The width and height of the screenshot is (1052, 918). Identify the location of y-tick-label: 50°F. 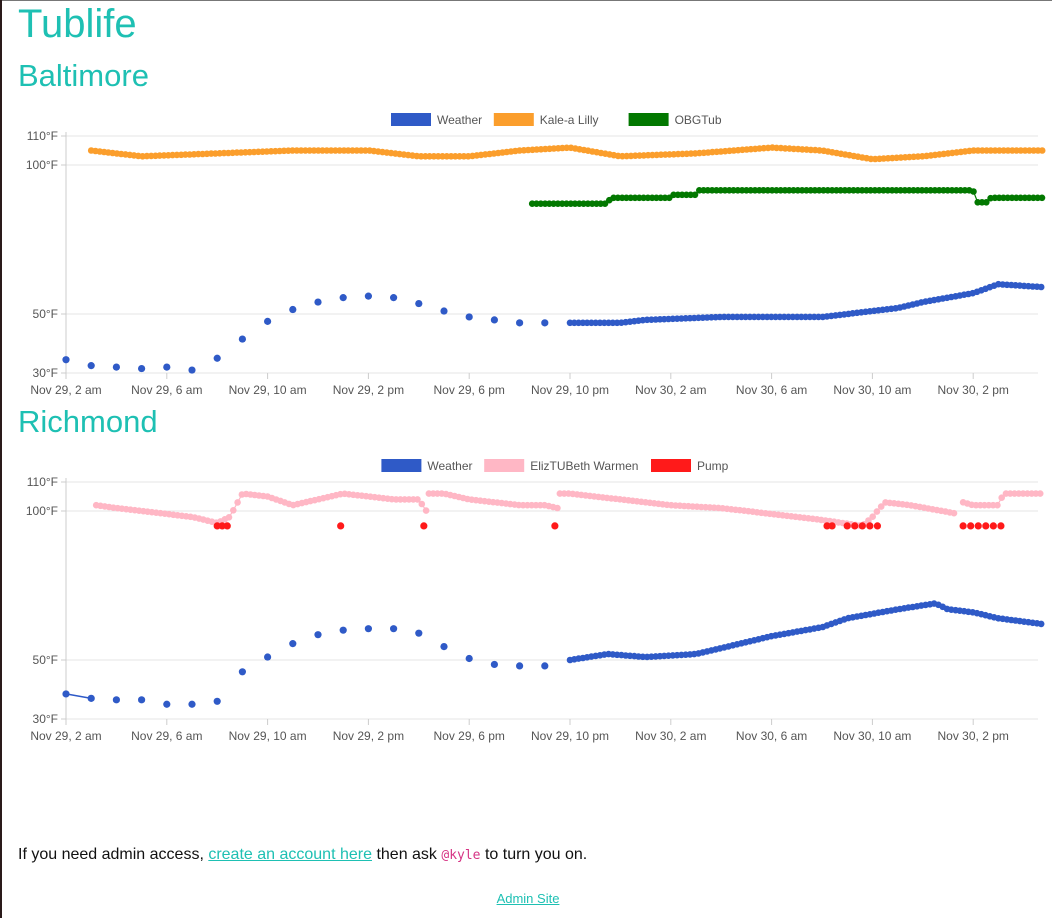
(45, 660).